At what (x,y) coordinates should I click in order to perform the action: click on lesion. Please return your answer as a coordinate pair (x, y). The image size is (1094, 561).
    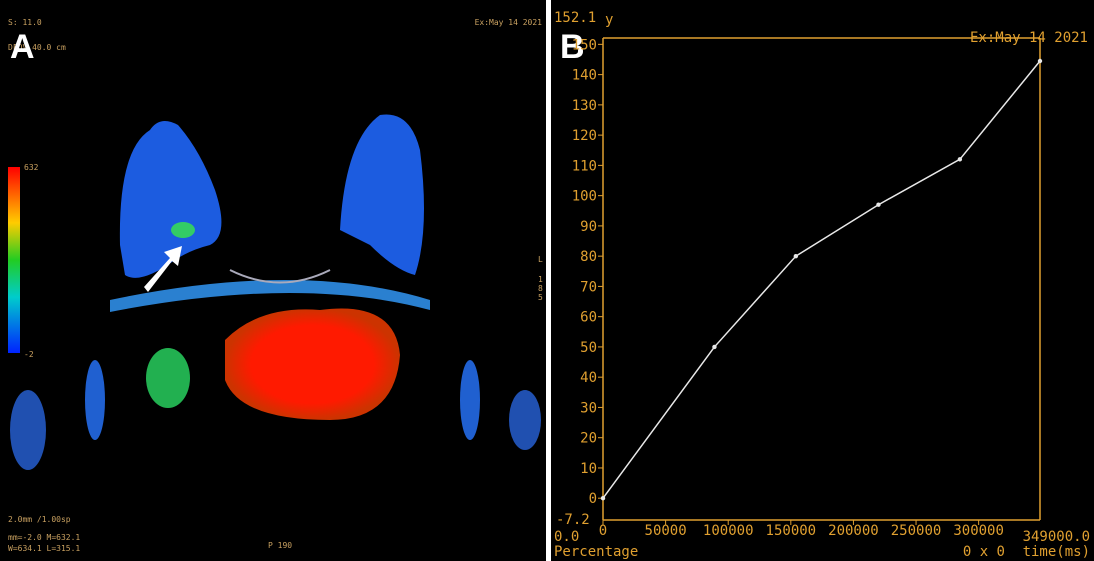
    Looking at the image, I should click on (183, 230).